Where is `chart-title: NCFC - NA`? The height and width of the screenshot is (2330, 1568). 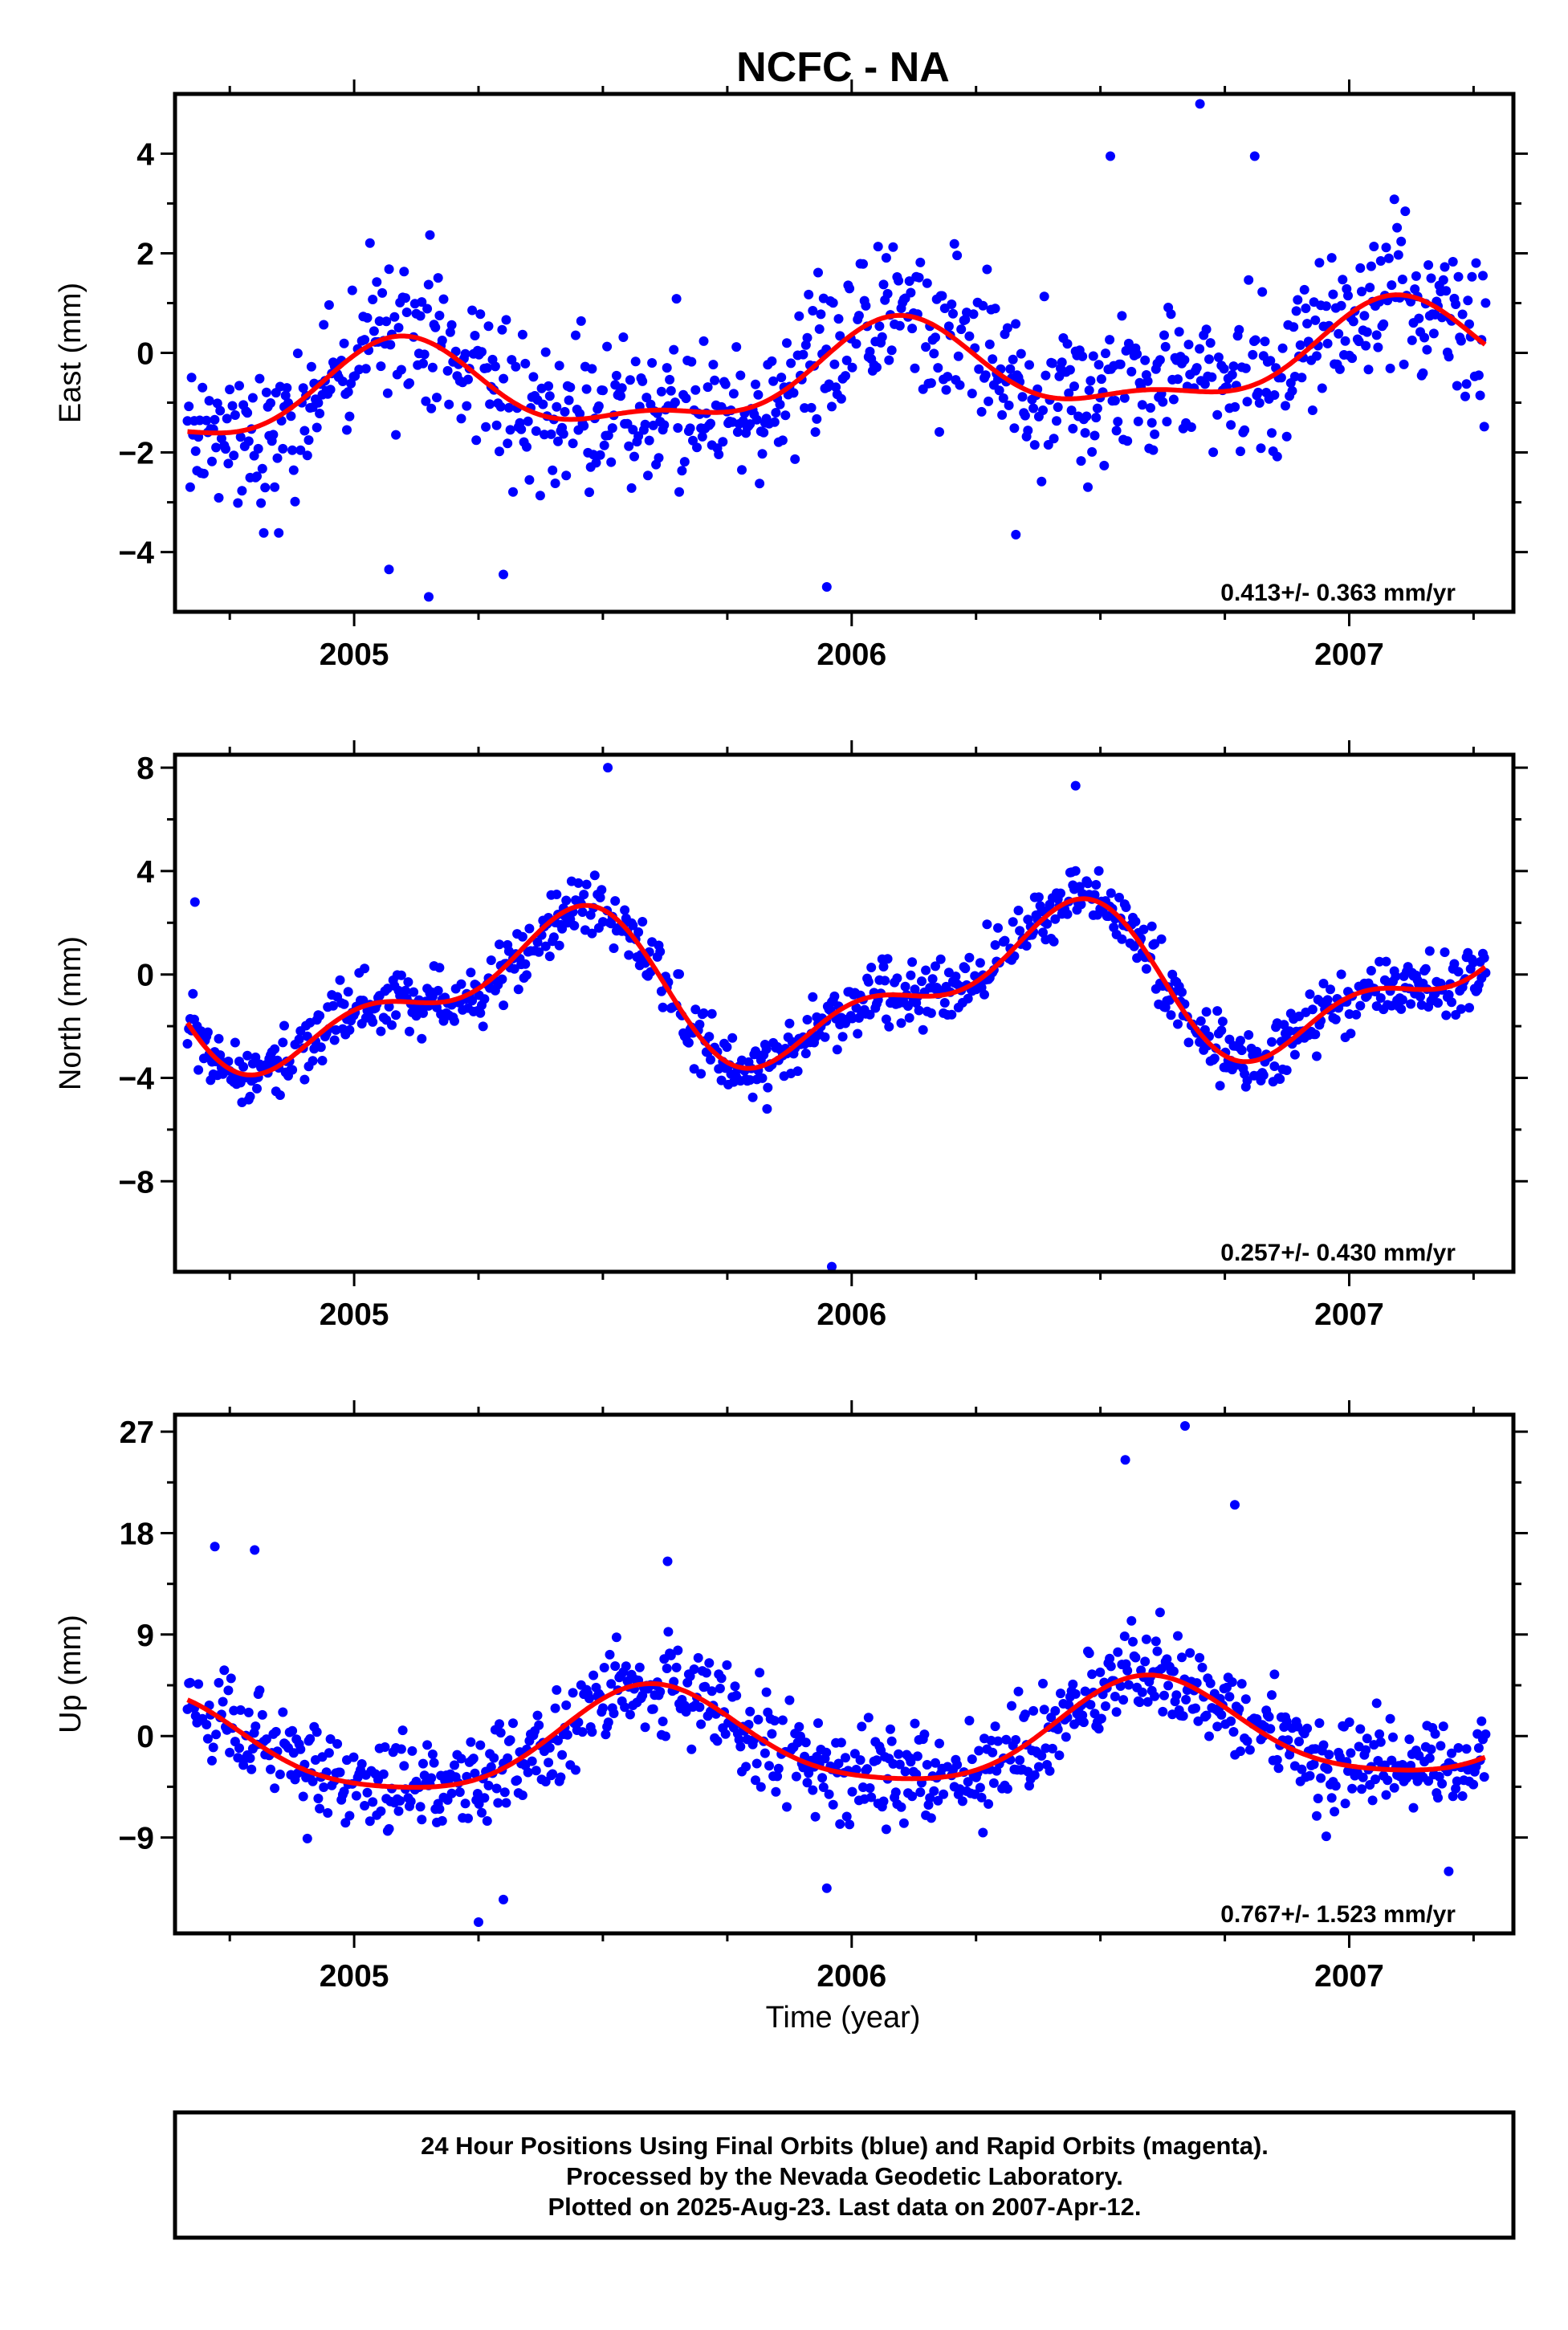
chart-title: NCFC - NA is located at coordinates (843, 67).